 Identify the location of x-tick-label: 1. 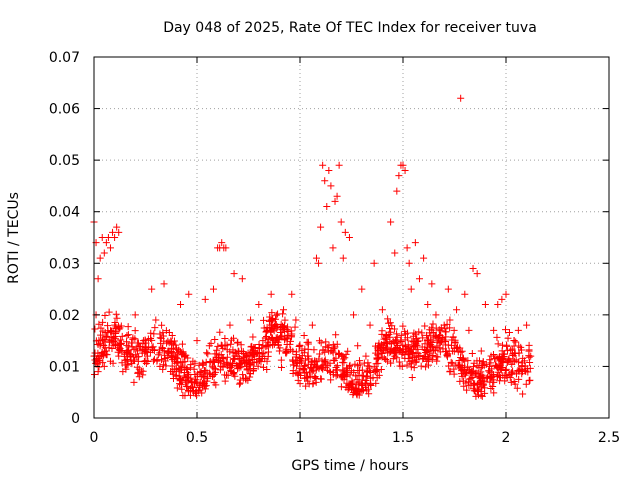
(300, 438).